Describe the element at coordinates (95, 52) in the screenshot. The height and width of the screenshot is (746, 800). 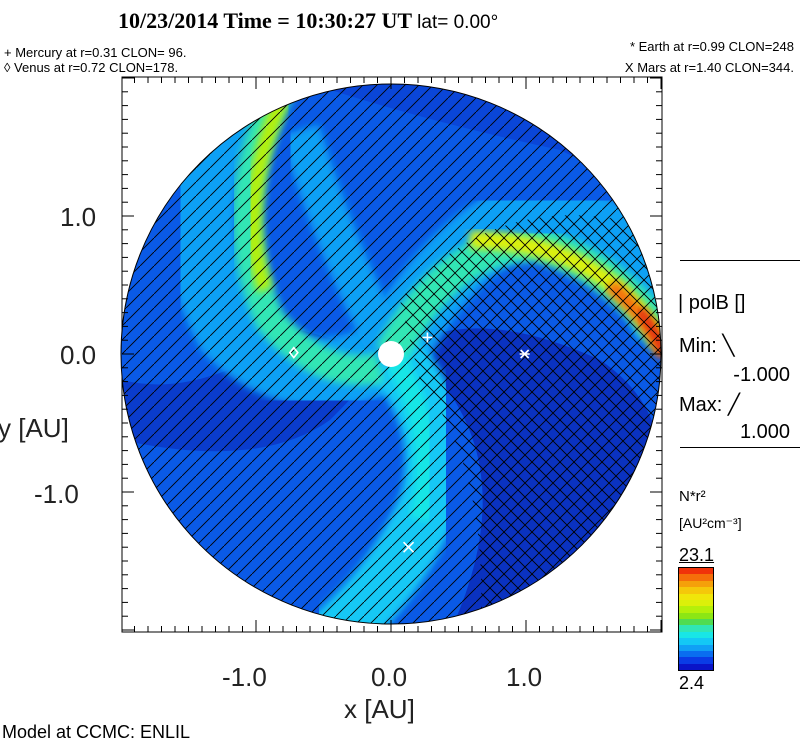
I see `mercury-legend: + Mercury at r=0.31 CLON= 96.` at that location.